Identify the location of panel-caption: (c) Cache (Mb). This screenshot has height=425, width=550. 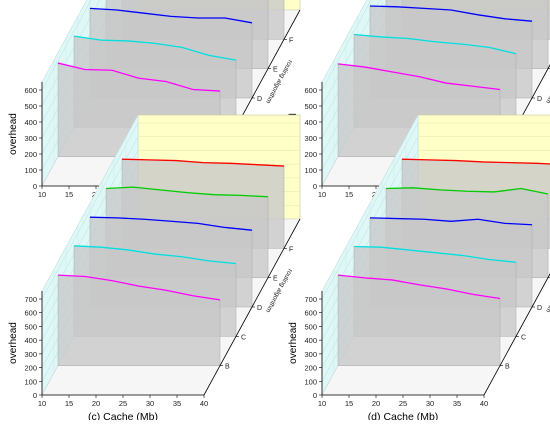
(123, 415).